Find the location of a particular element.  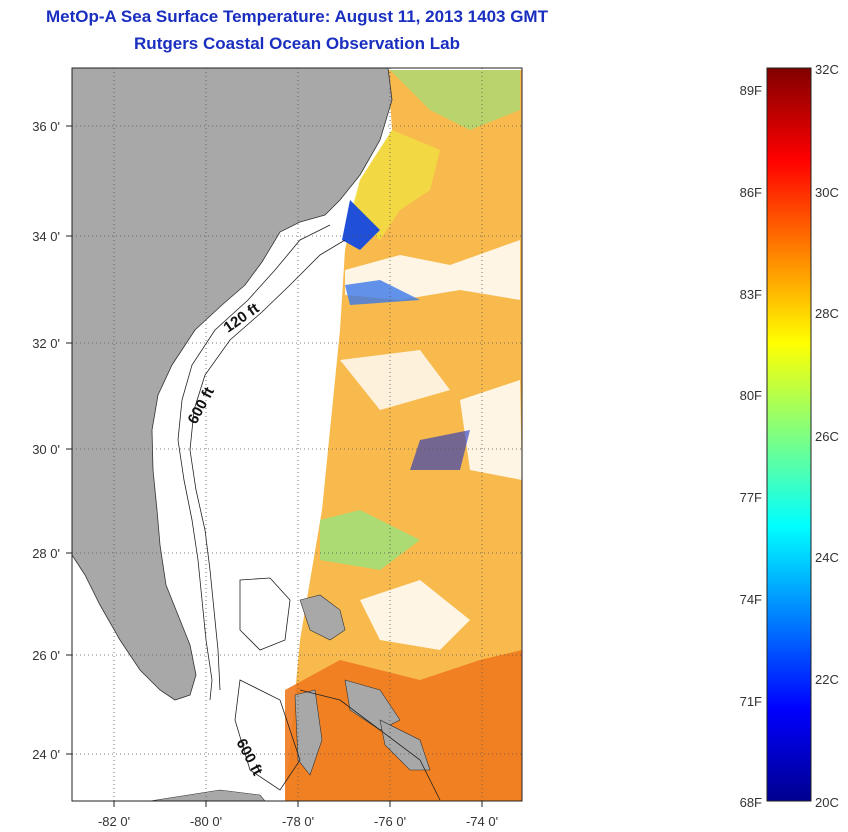

cb-c-28: 28C is located at coordinates (827, 313).